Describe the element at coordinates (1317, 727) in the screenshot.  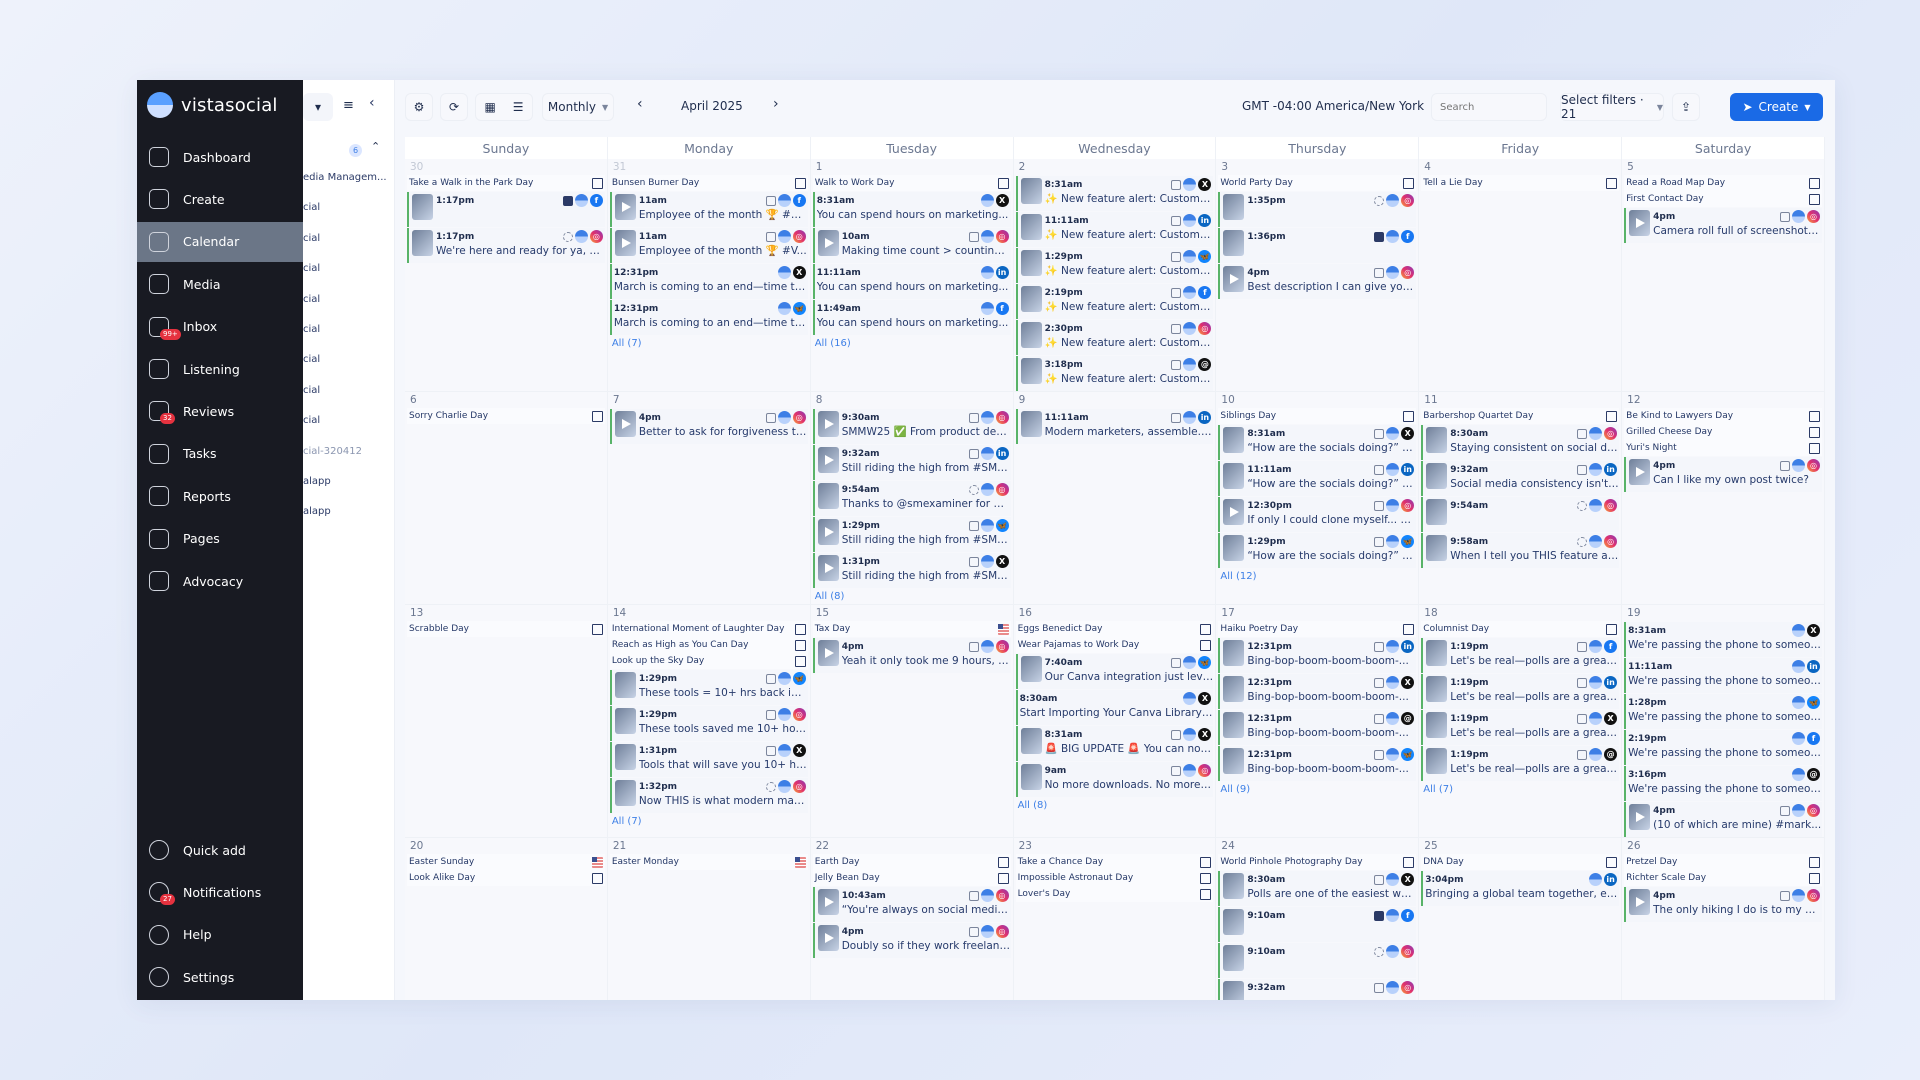
I see `post-card: 12:31pm Bing-bop-boom-boom-boom-... @` at that location.